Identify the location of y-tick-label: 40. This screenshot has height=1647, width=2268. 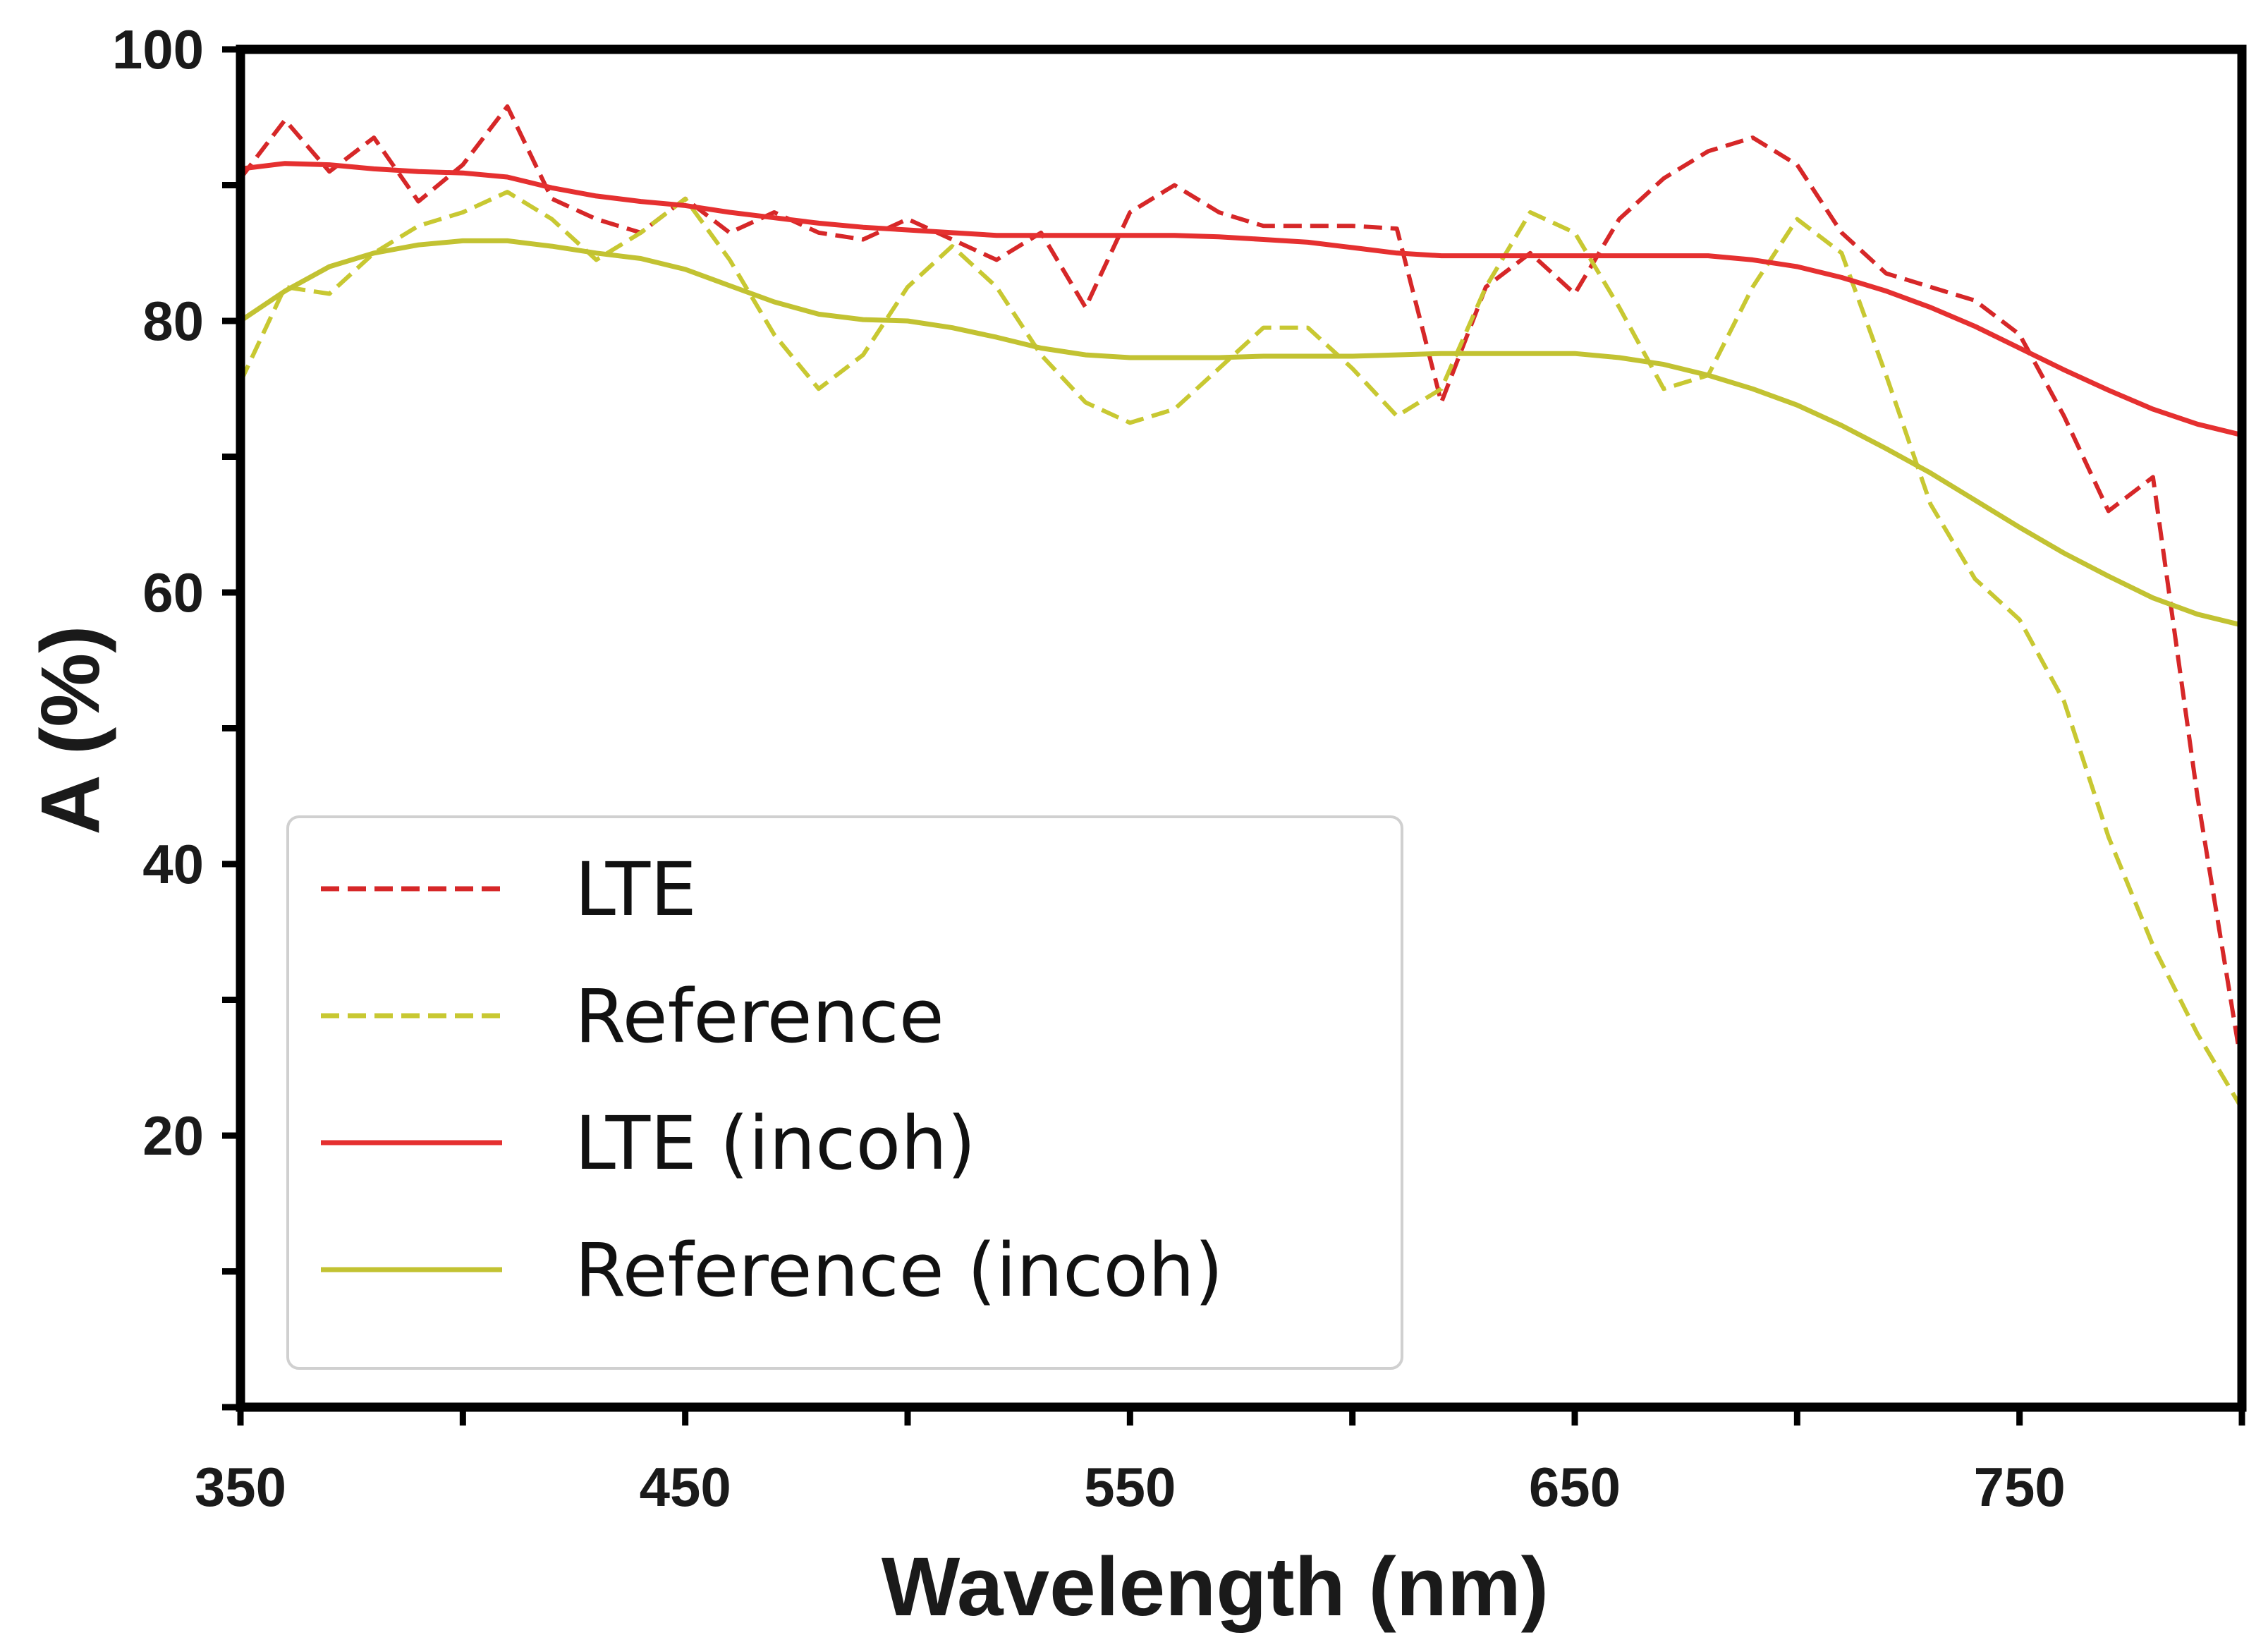
(173, 864).